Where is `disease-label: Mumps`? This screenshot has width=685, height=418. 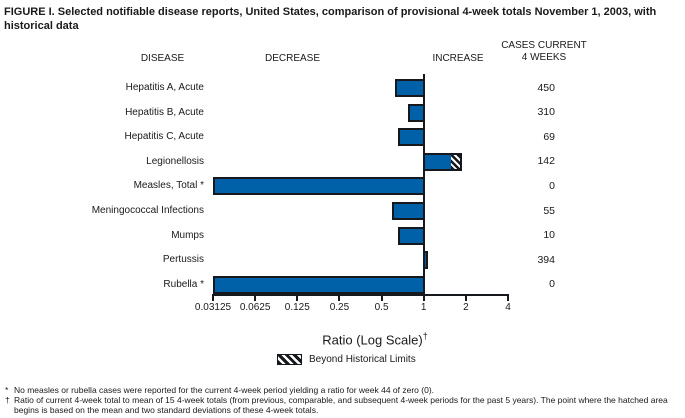
disease-label: Mumps is located at coordinates (187, 235).